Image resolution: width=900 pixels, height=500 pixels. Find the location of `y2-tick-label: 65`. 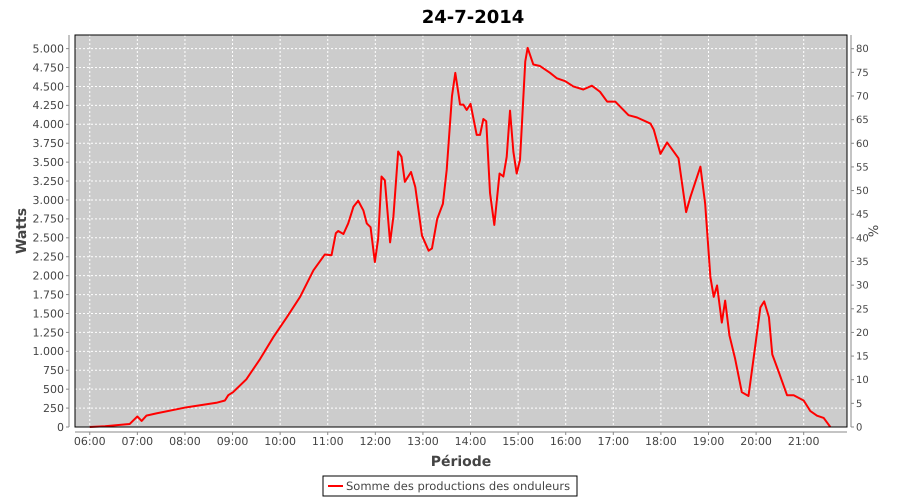

y2-tick-label: 65 is located at coordinates (862, 120).